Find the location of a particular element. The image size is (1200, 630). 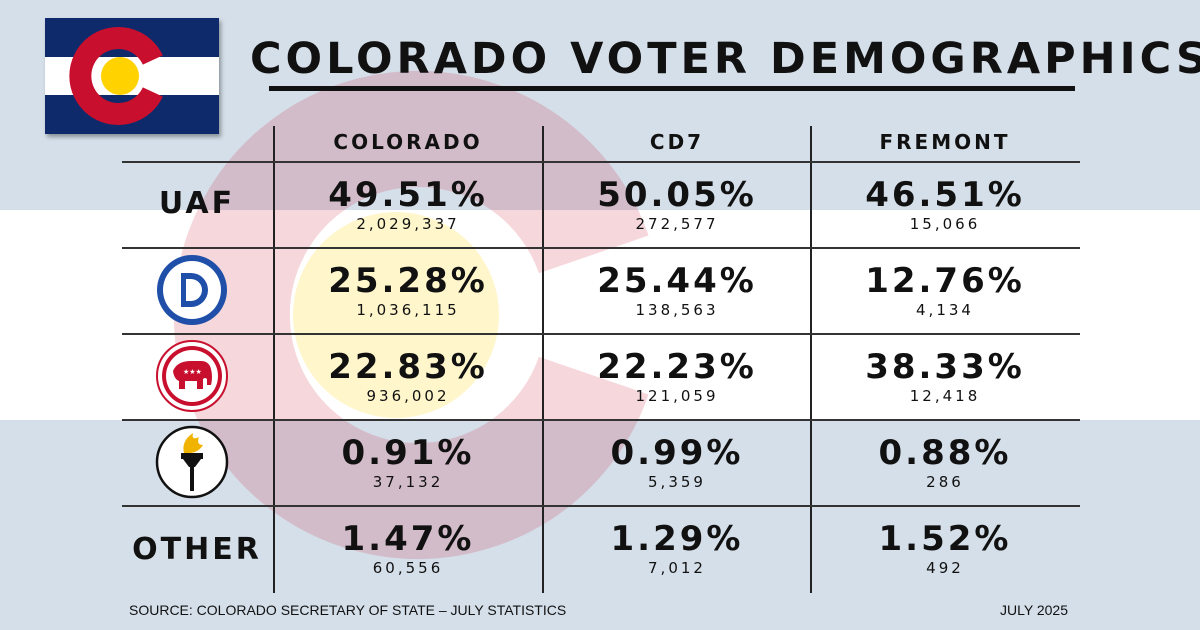

republican-elephant-icon: ★★★ is located at coordinates (192, 376).